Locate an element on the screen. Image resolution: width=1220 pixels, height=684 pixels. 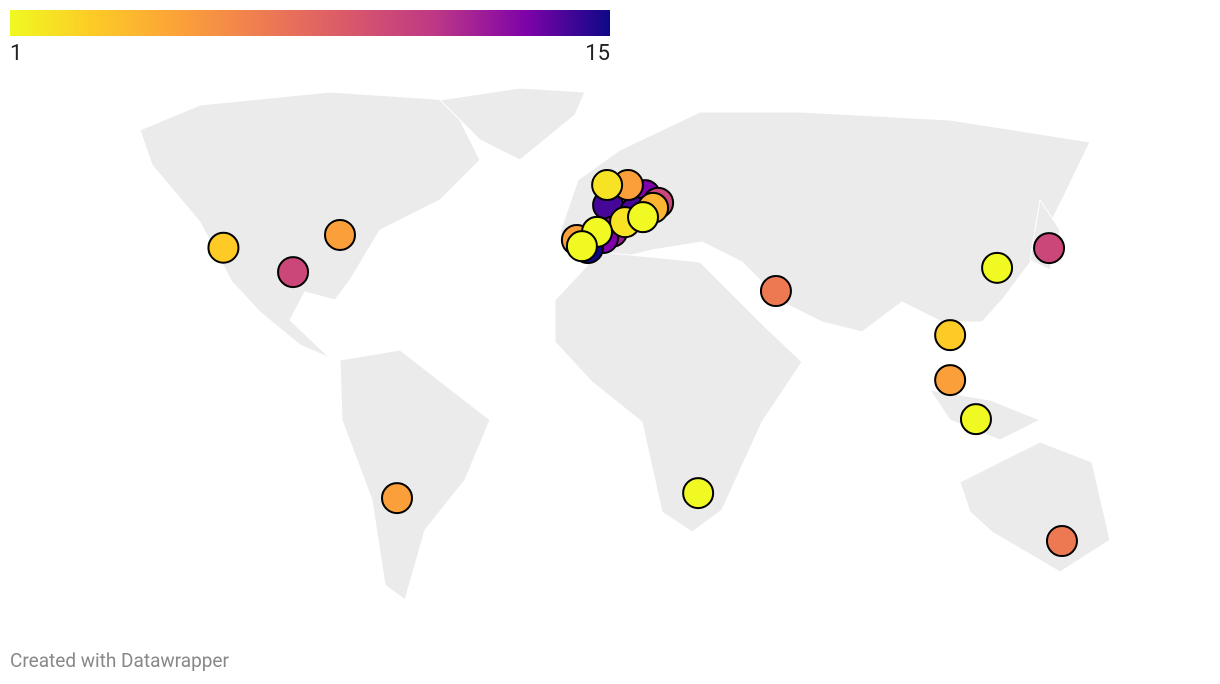
legend-min: 1 is located at coordinates (16, 53).